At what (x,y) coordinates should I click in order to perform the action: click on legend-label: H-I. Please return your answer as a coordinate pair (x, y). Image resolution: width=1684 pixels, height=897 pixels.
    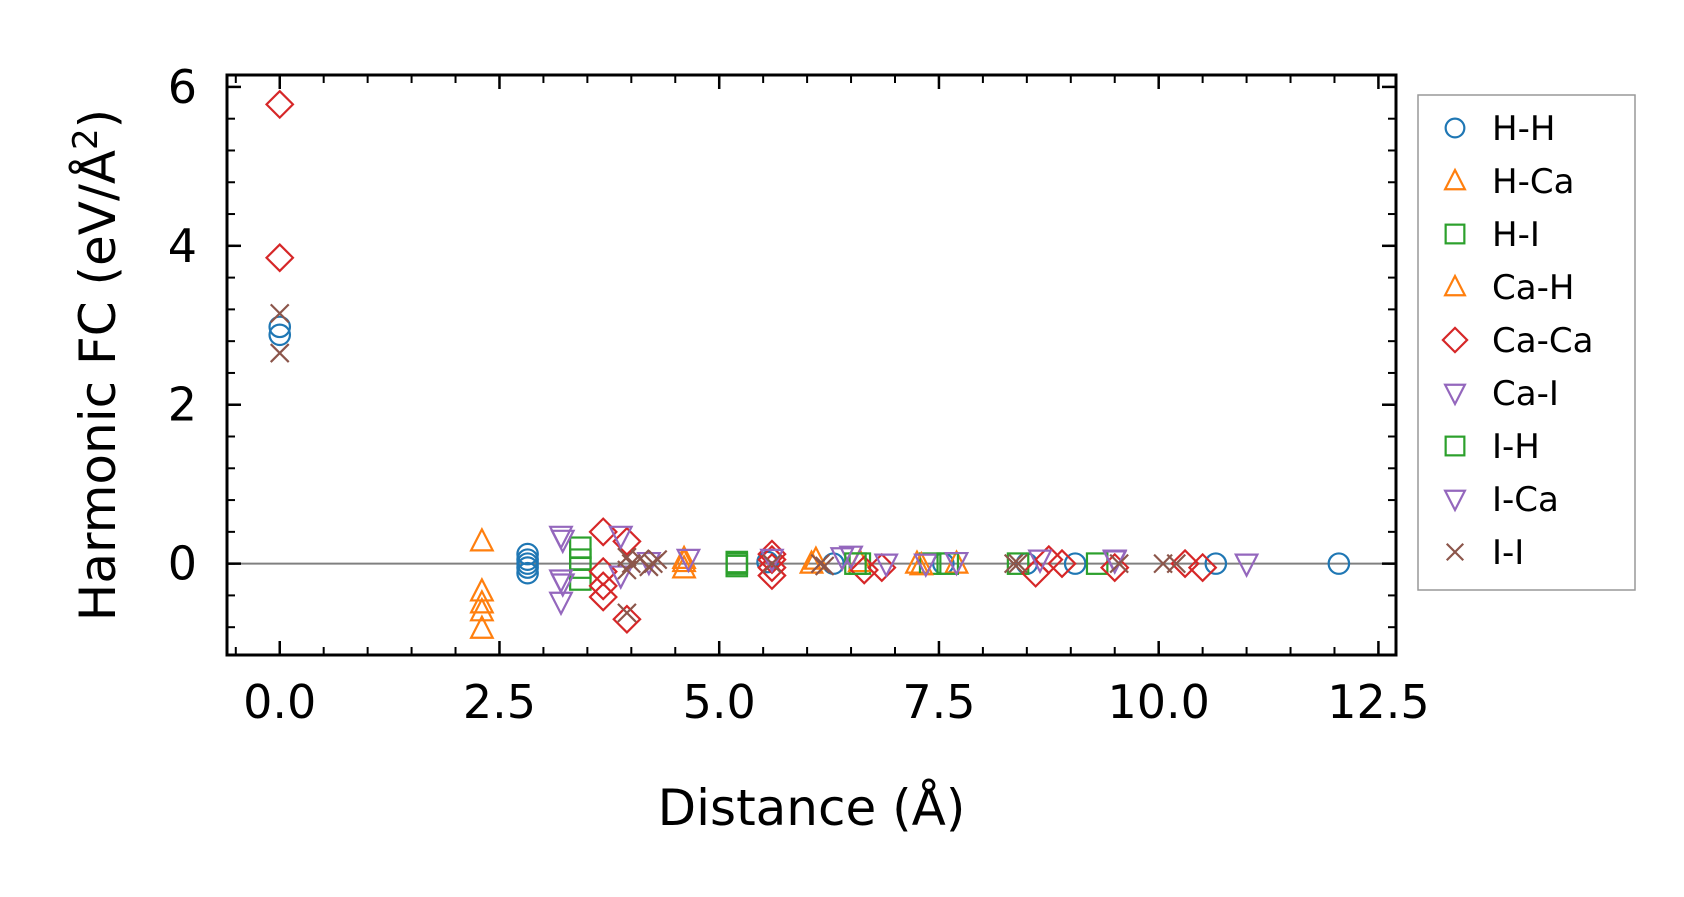
    Looking at the image, I should click on (1516, 235).